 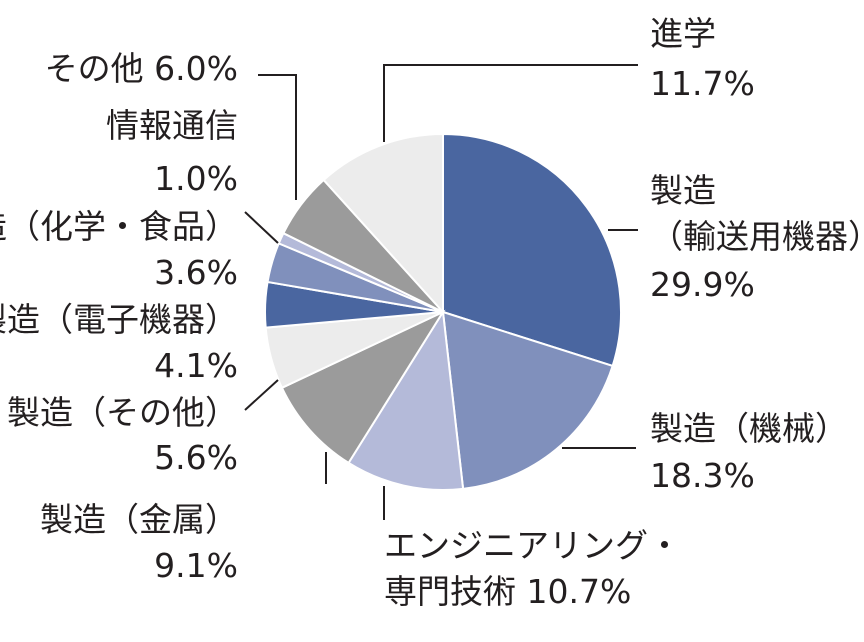 I want to click on slice-value-3: 9.1%, so click(x=196, y=565).